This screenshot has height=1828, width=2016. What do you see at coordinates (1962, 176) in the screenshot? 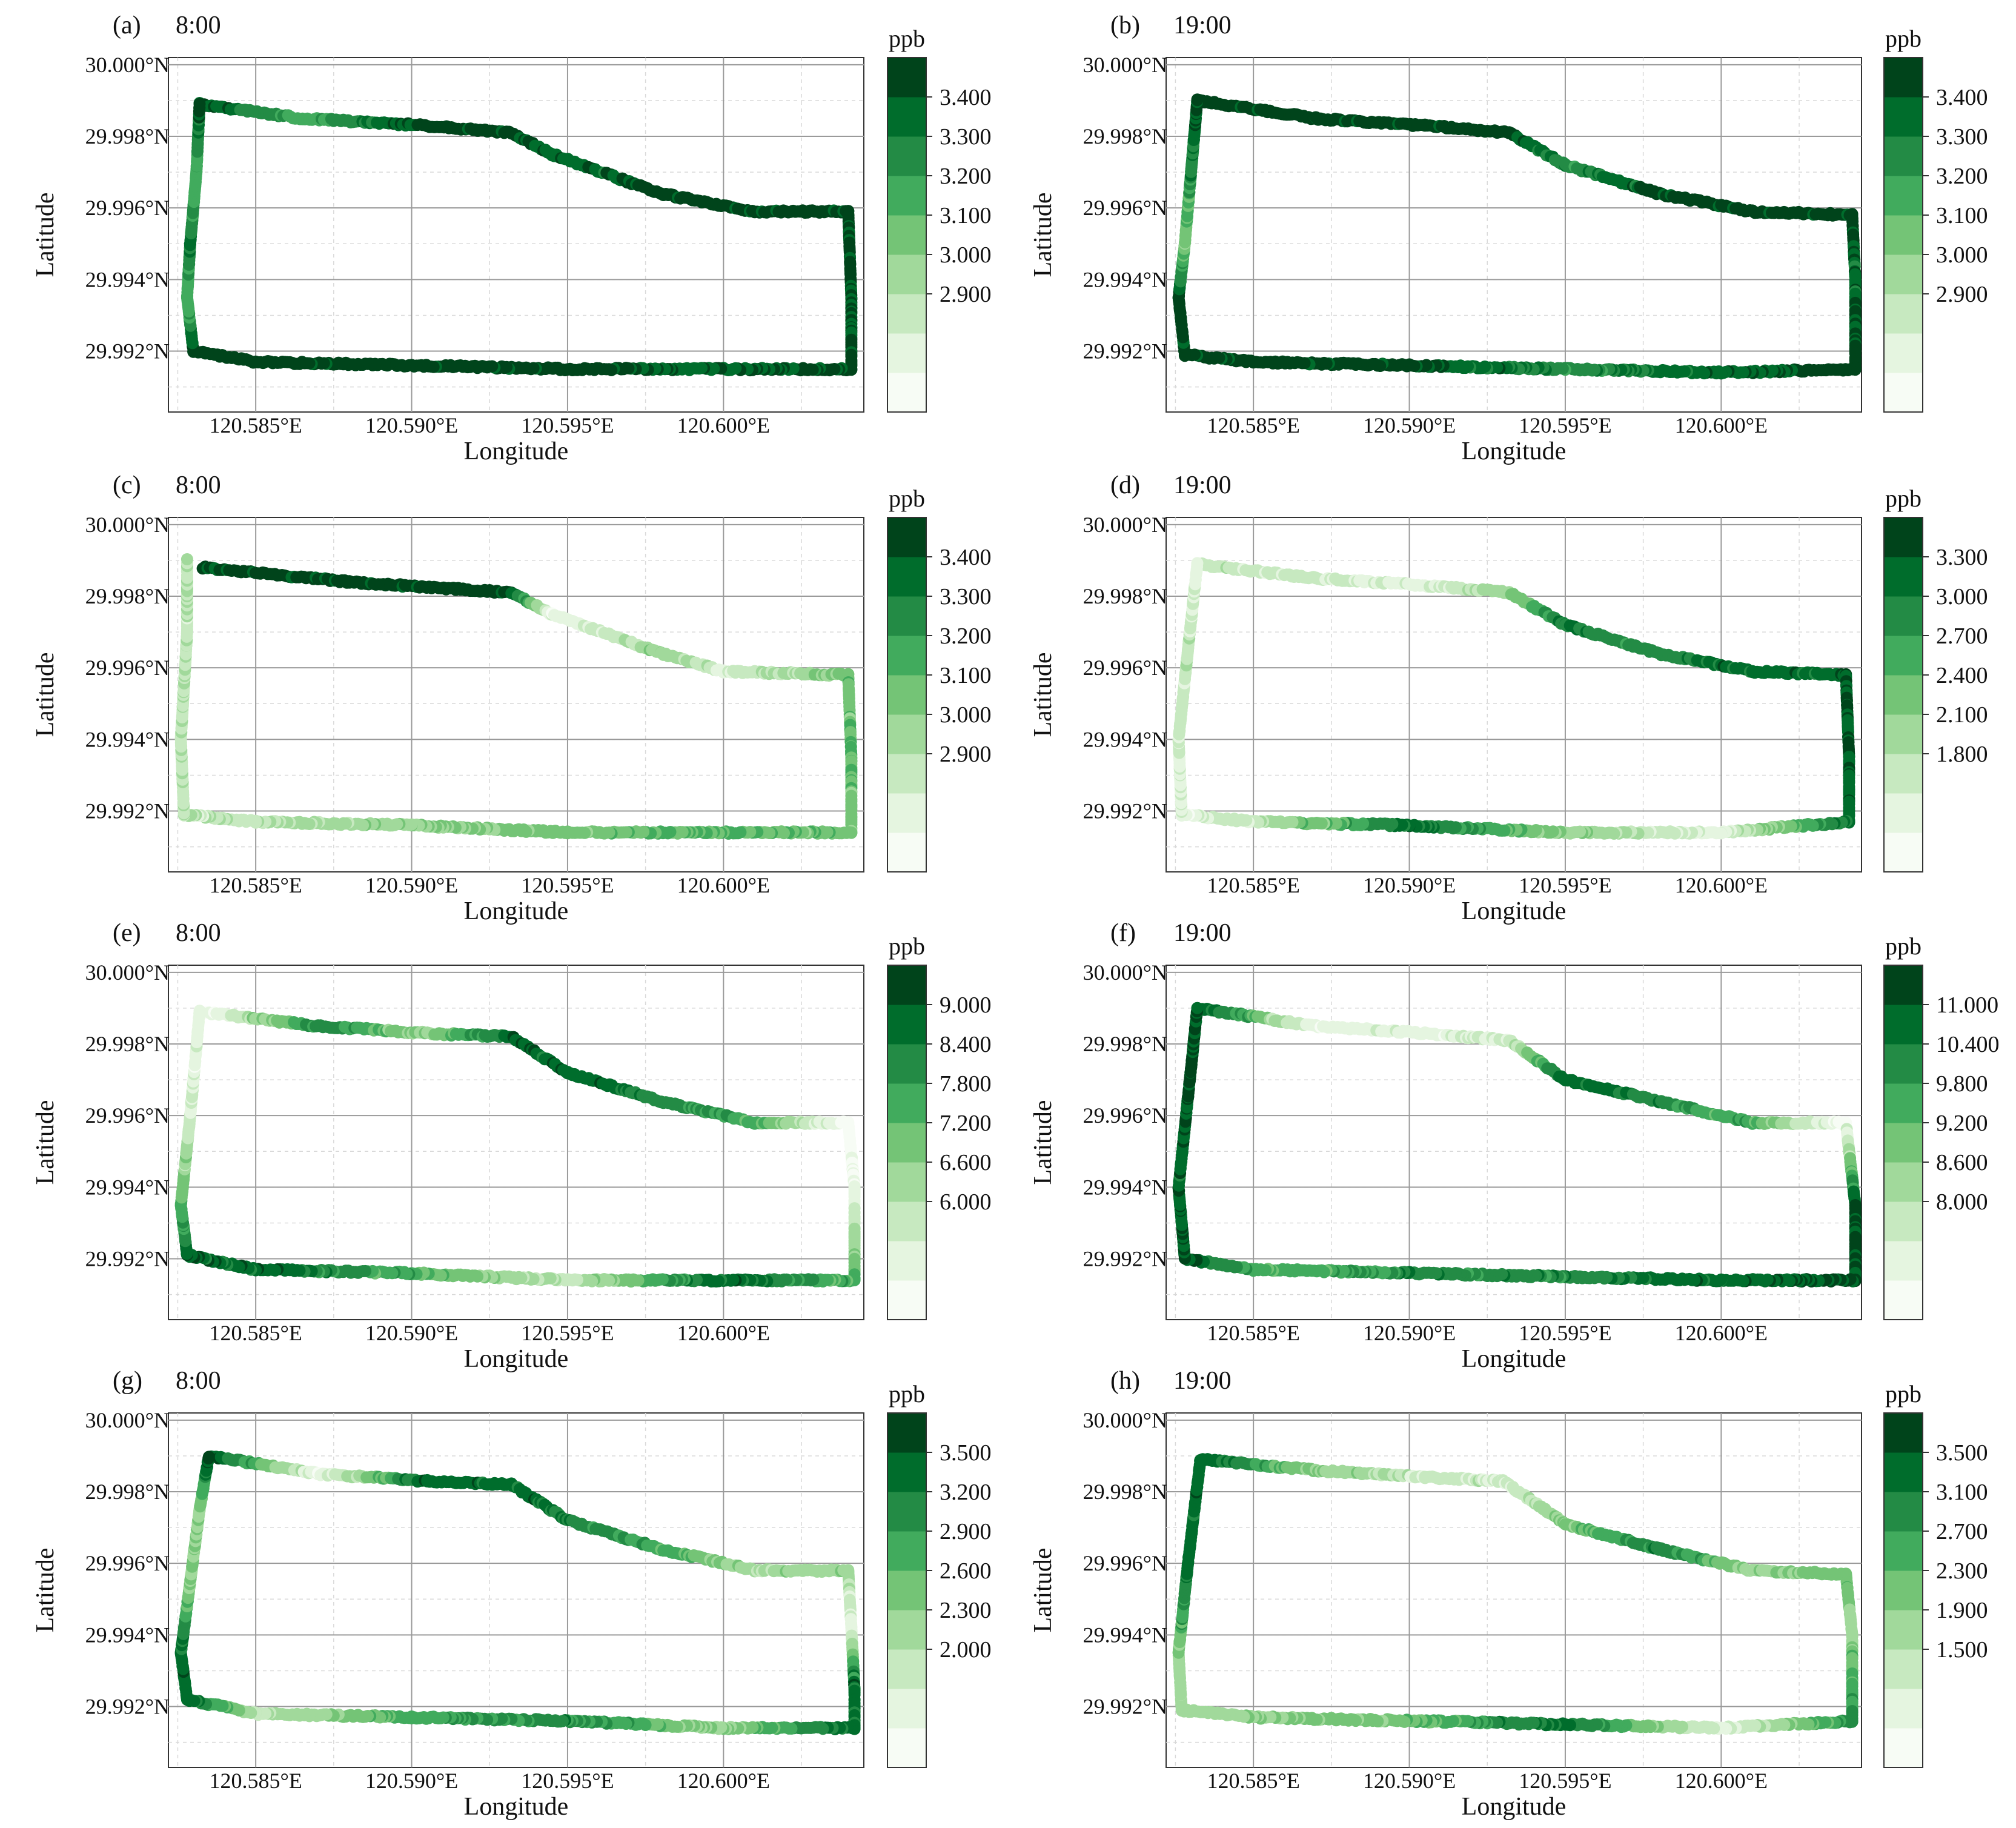
I see `colorbar-tick-label: 3.200` at bounding box center [1962, 176].